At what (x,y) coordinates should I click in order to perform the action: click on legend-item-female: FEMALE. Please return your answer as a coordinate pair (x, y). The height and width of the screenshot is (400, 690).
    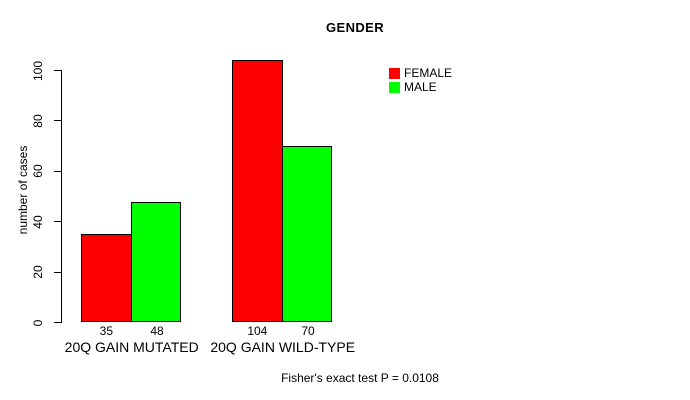
    Looking at the image, I should click on (420, 73).